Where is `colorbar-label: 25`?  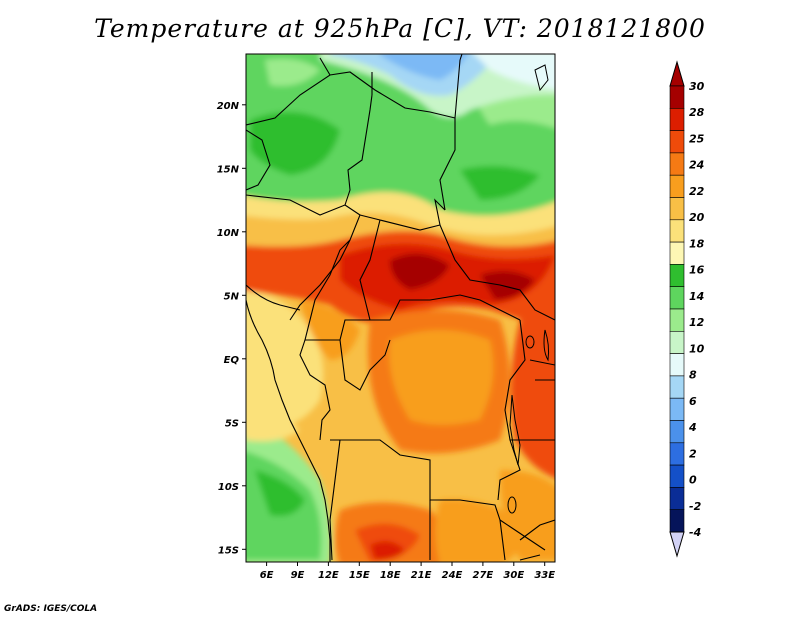
colorbar-label: 25 is located at coordinates (697, 138).